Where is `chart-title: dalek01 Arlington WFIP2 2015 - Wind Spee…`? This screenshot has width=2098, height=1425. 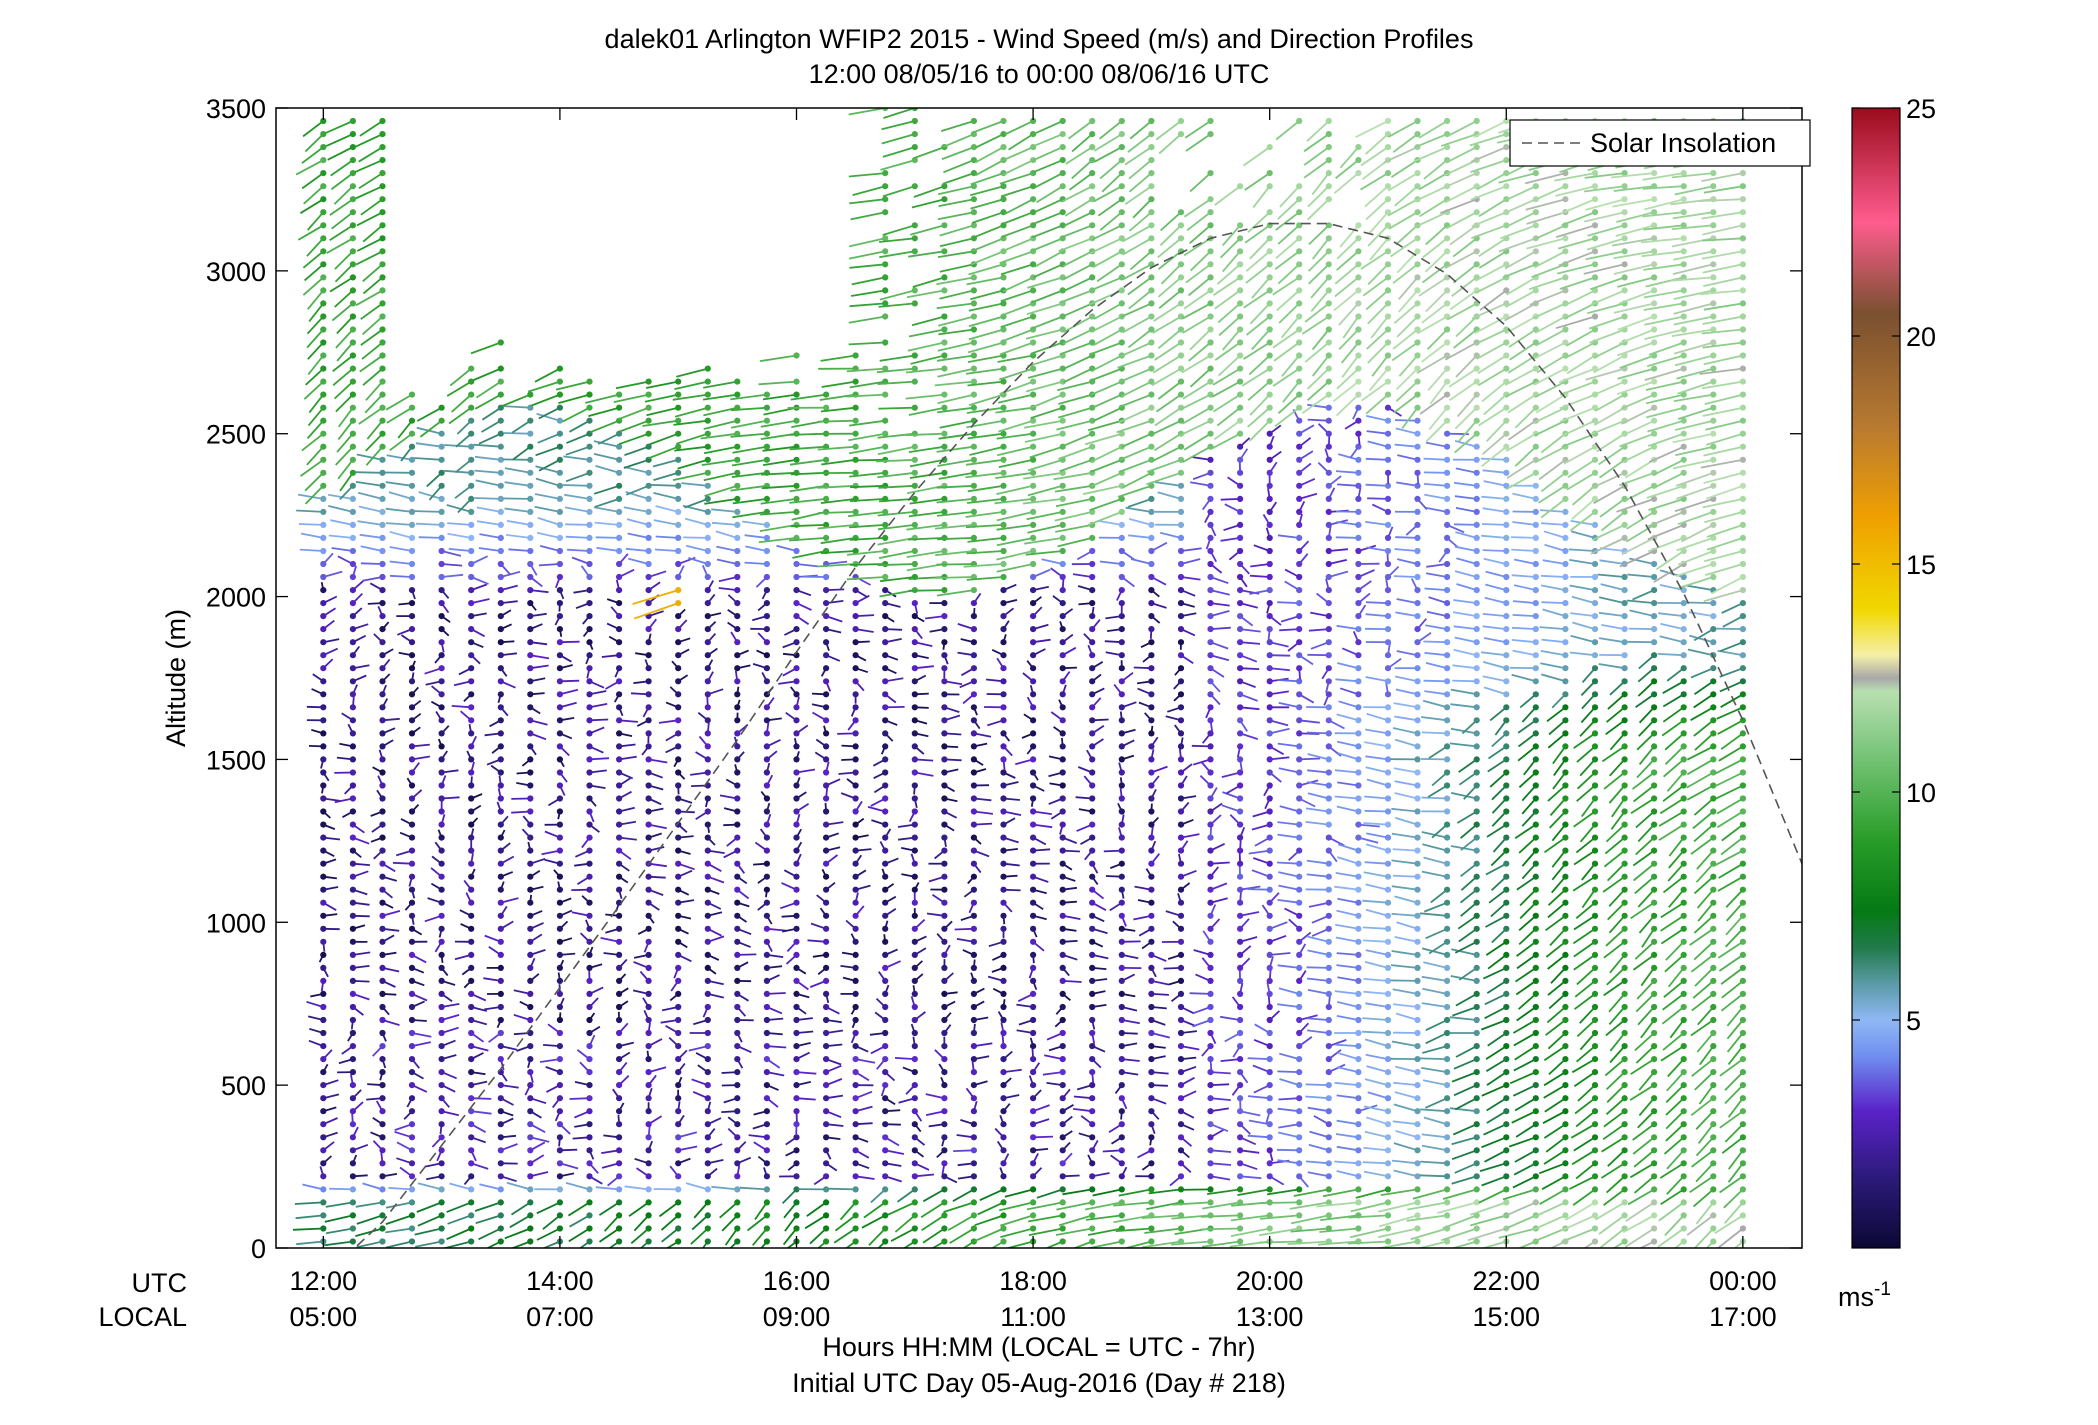 chart-title: dalek01 Arlington WFIP2 2015 - Wind Spee… is located at coordinates (1039, 39).